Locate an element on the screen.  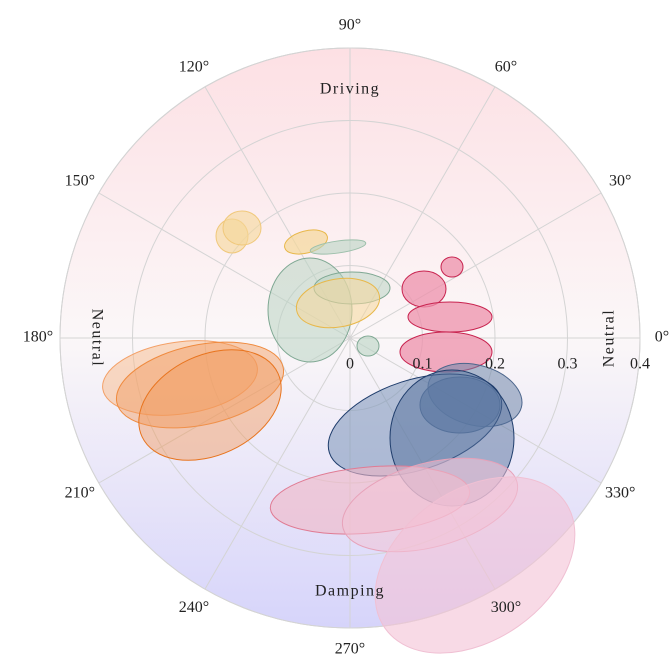
angle-tick-label: 90° is located at coordinates (350, 25).